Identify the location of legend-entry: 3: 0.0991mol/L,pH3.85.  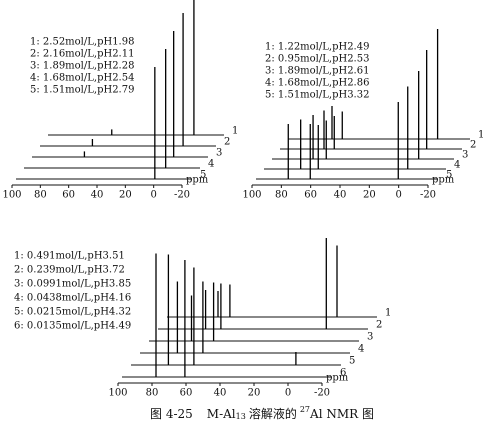
(72, 284).